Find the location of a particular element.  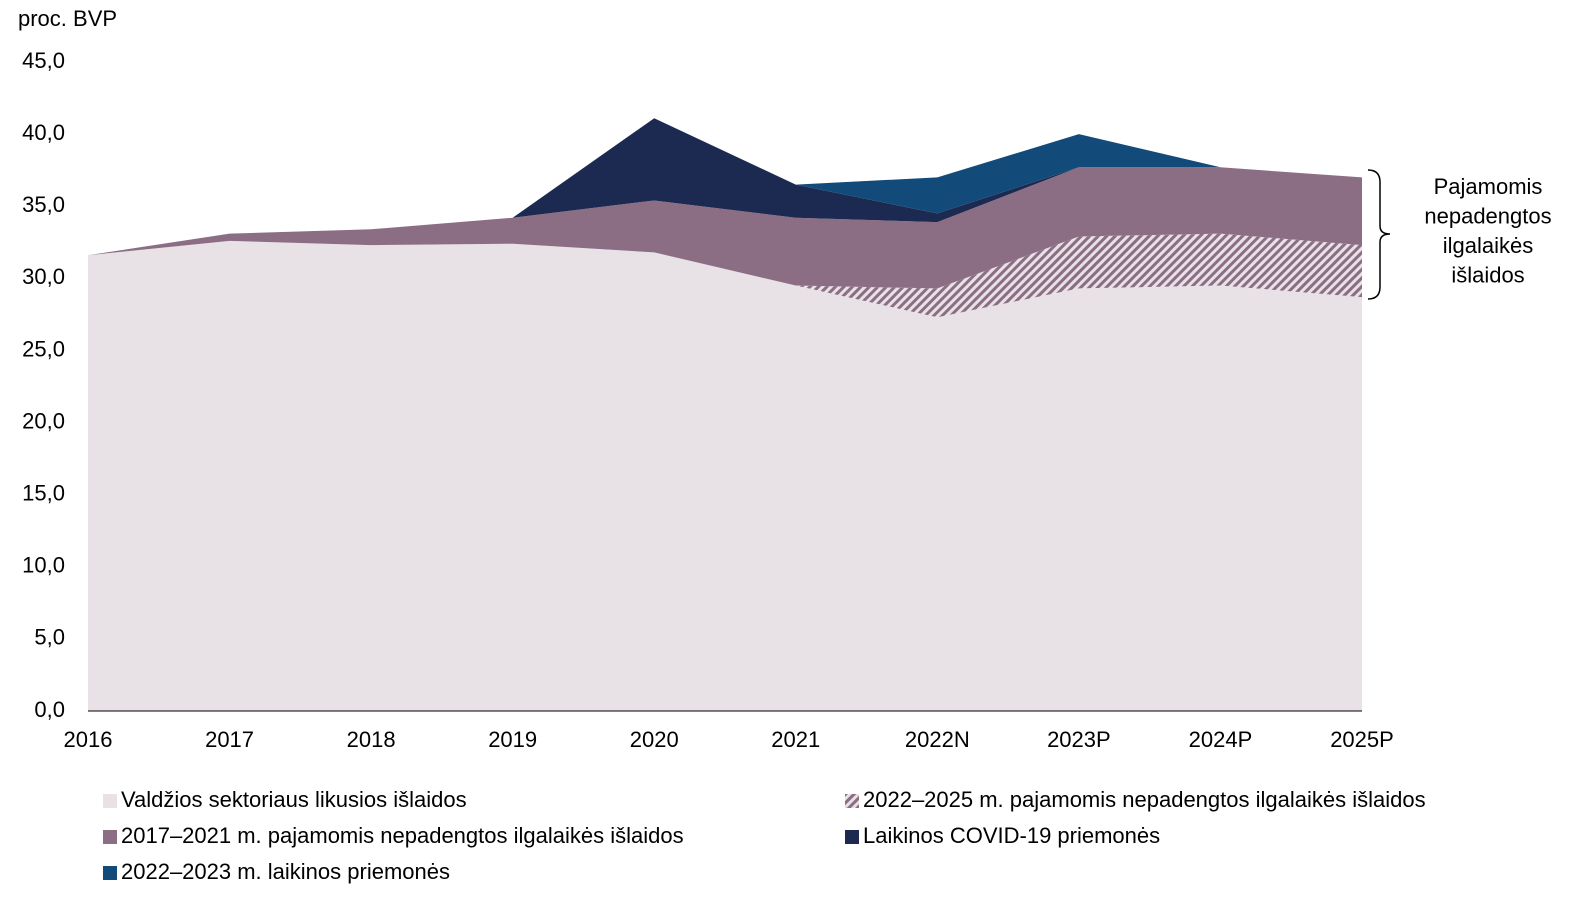

x-tick-label: 2016 is located at coordinates (88, 739).